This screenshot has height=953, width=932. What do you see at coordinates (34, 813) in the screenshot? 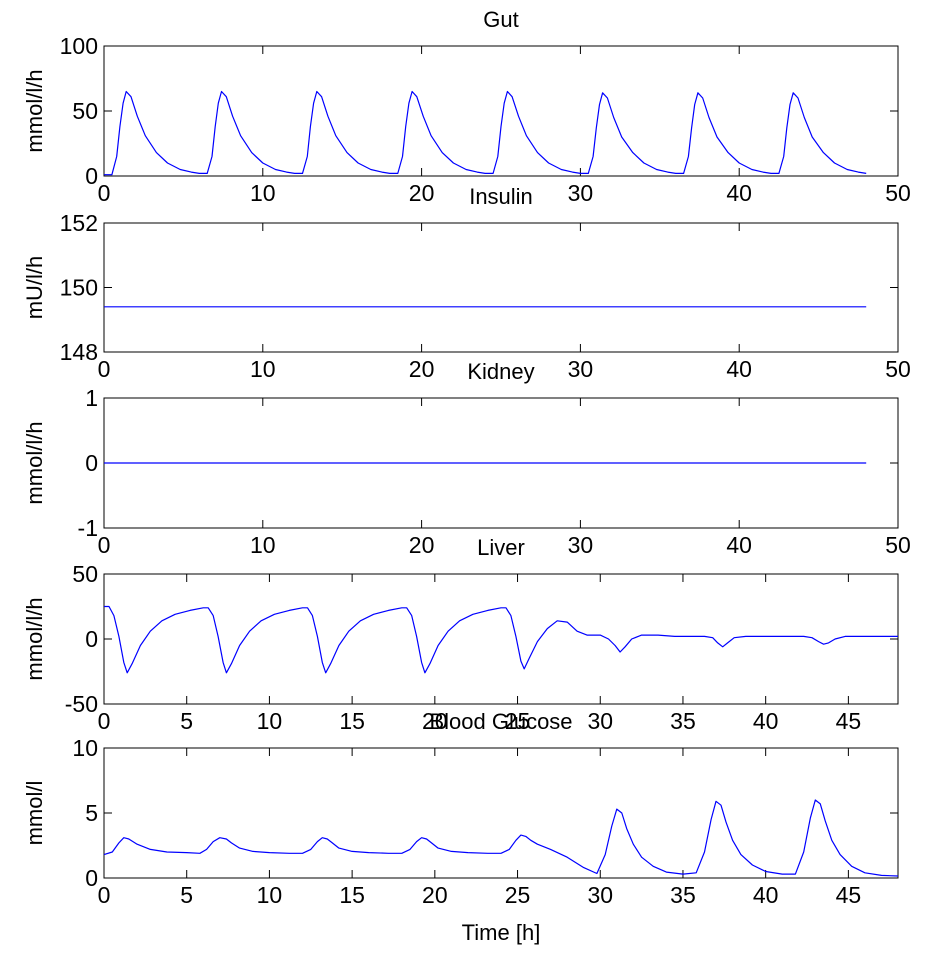
I see `y-axis-label: mmol/l` at bounding box center [34, 813].